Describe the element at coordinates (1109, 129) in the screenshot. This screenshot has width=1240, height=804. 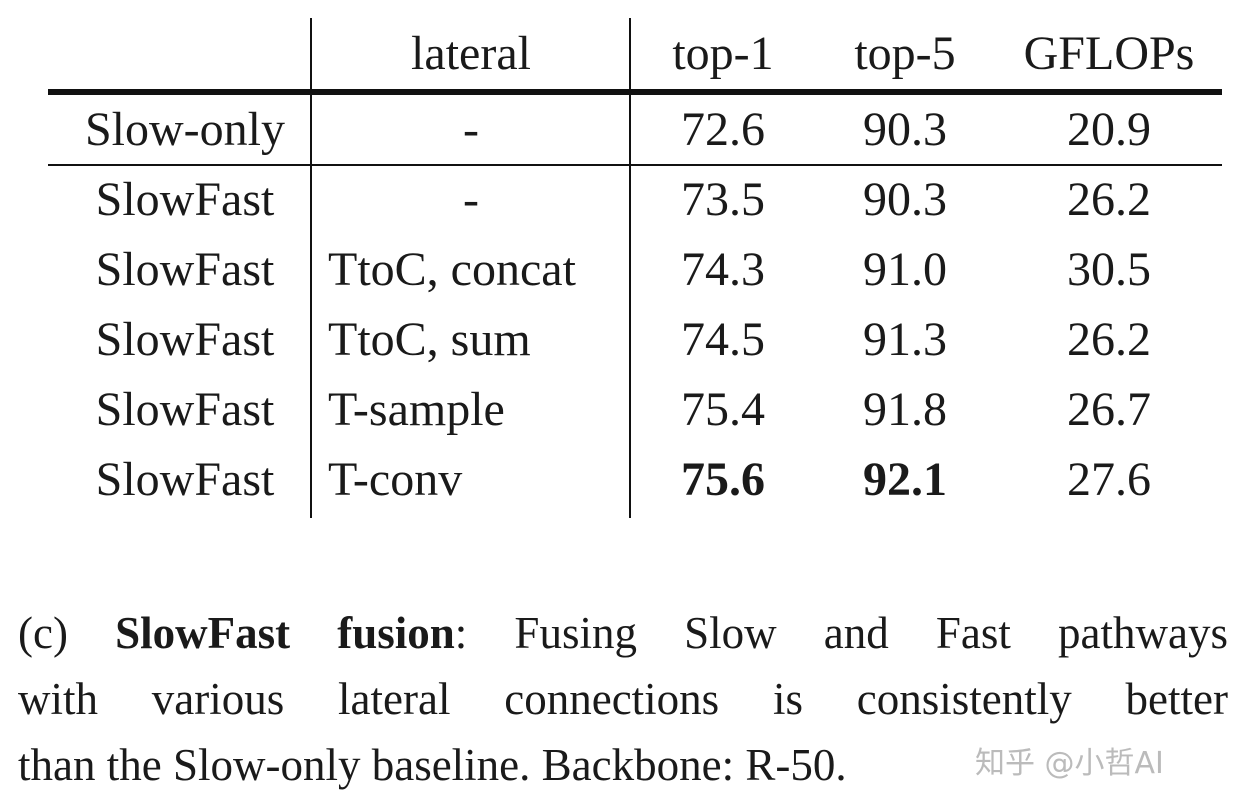
I see `row-gflops: 20.9` at that location.